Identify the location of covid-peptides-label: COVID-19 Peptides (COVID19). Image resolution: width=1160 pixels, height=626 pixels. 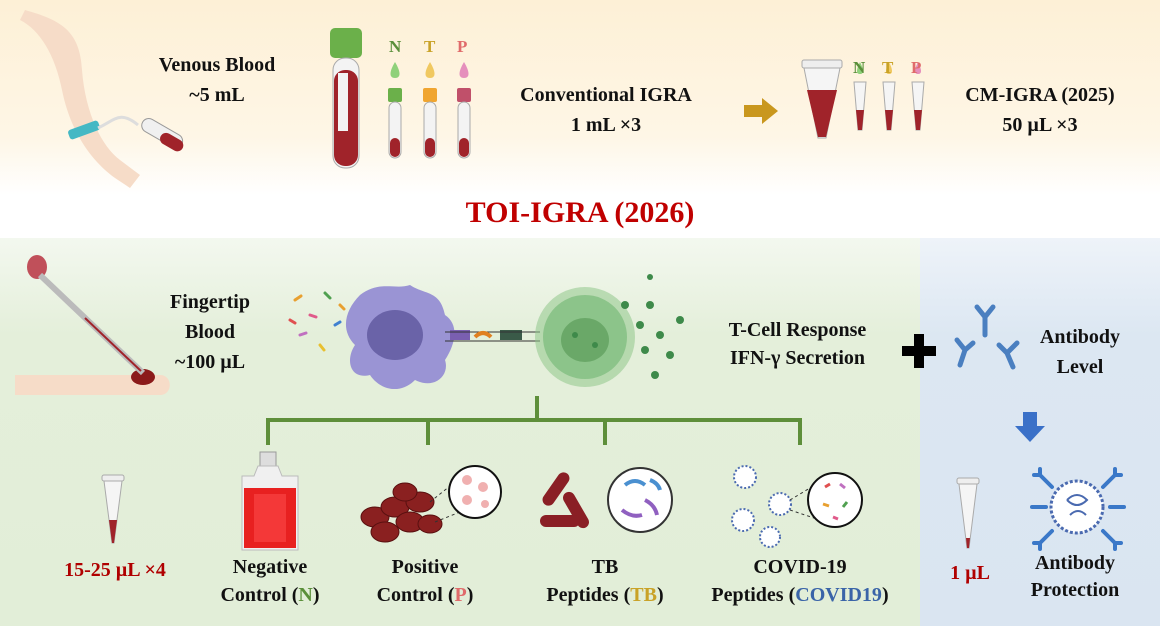
(800, 581).